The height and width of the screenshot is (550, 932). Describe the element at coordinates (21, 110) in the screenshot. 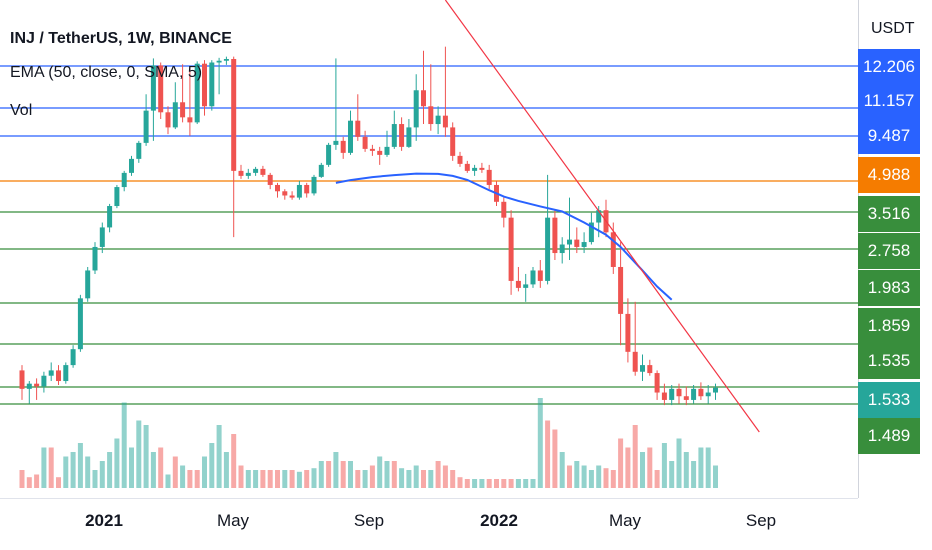

I see `volume-legend: Vol` at that location.